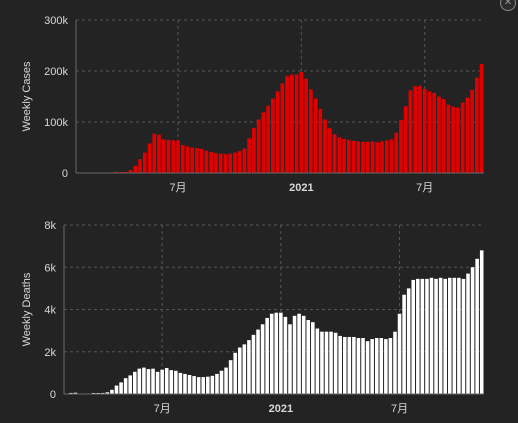 Image resolution: width=518 pixels, height=423 pixels. I want to click on close-icon: ✕, so click(508, 5).